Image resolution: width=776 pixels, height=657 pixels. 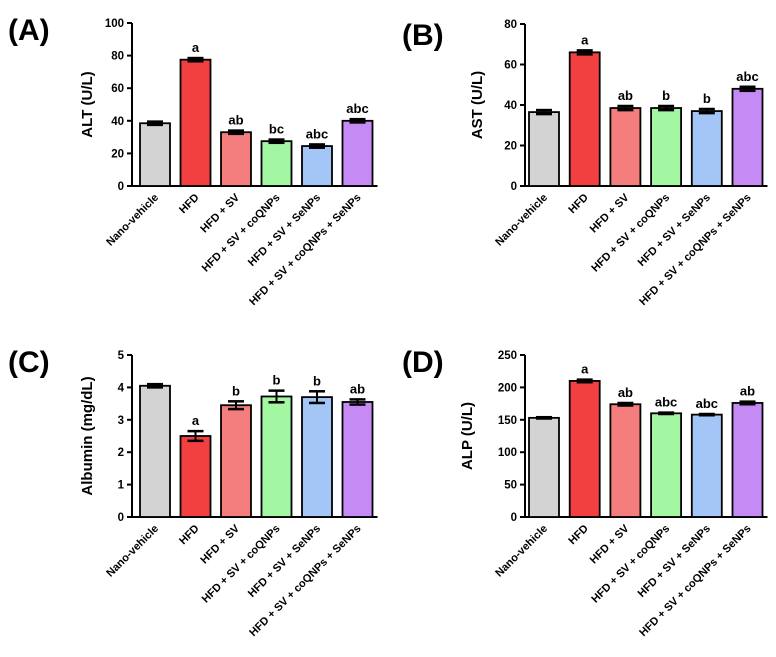 What do you see at coordinates (121, 388) in the screenshot?
I see `y-tick-label: 4` at bounding box center [121, 388].